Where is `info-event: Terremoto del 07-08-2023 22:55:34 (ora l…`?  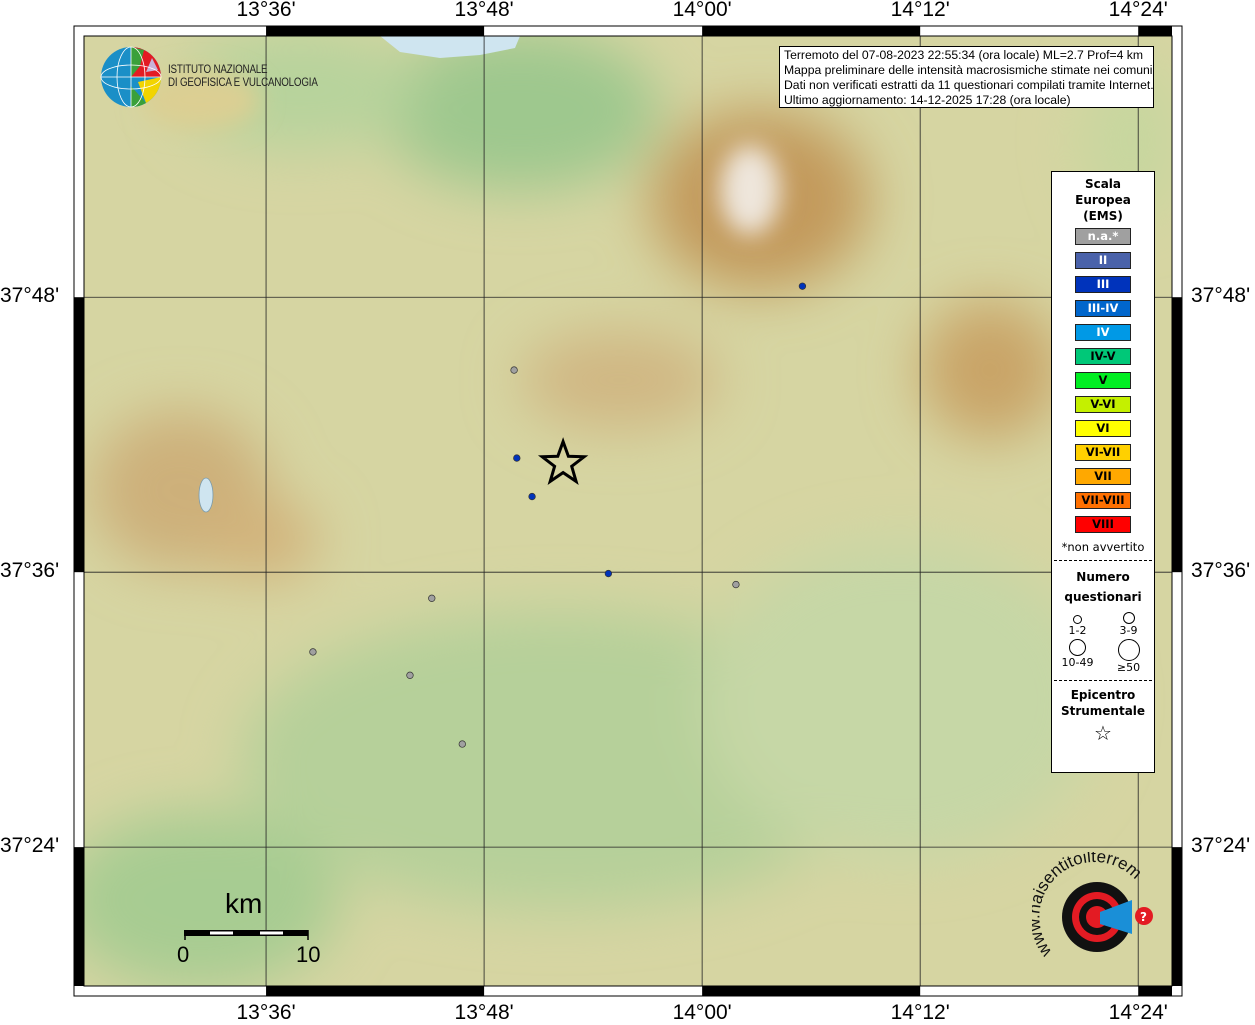 info-event: Terremoto del 07-08-2023 22:55:34 (ora l… is located at coordinates (964, 55).